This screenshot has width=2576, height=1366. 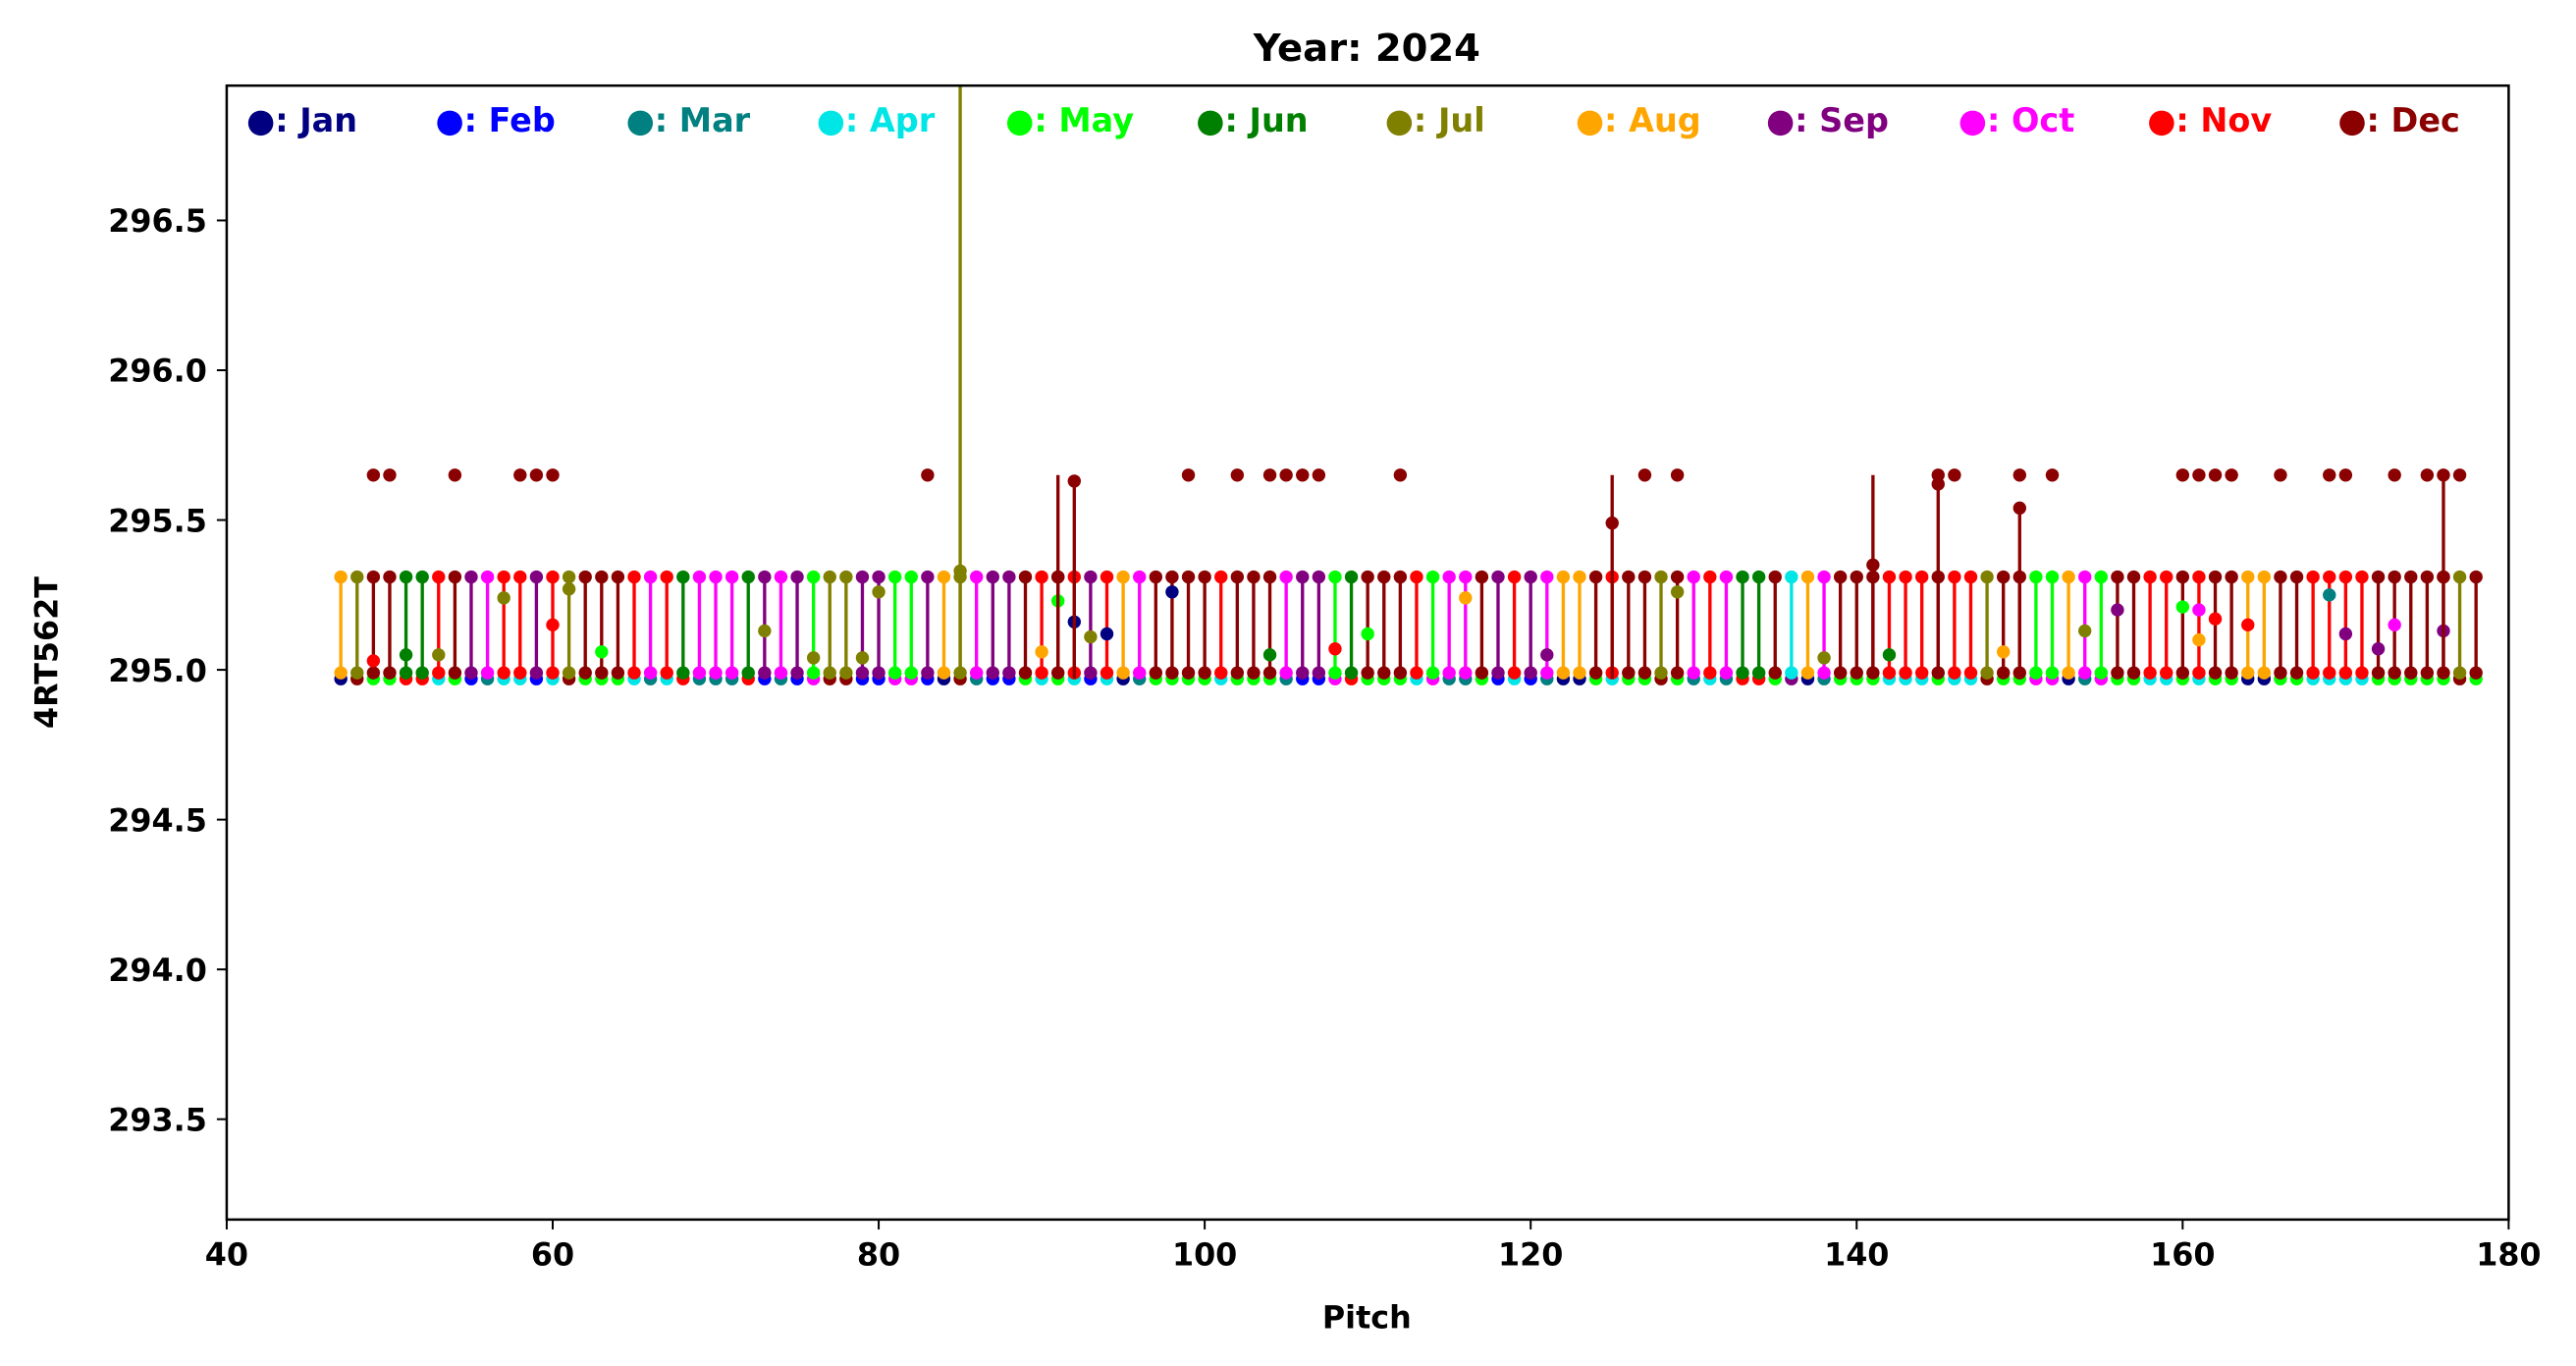 What do you see at coordinates (2398, 120) in the screenshot?
I see `legend-item: ●: Dec` at bounding box center [2398, 120].